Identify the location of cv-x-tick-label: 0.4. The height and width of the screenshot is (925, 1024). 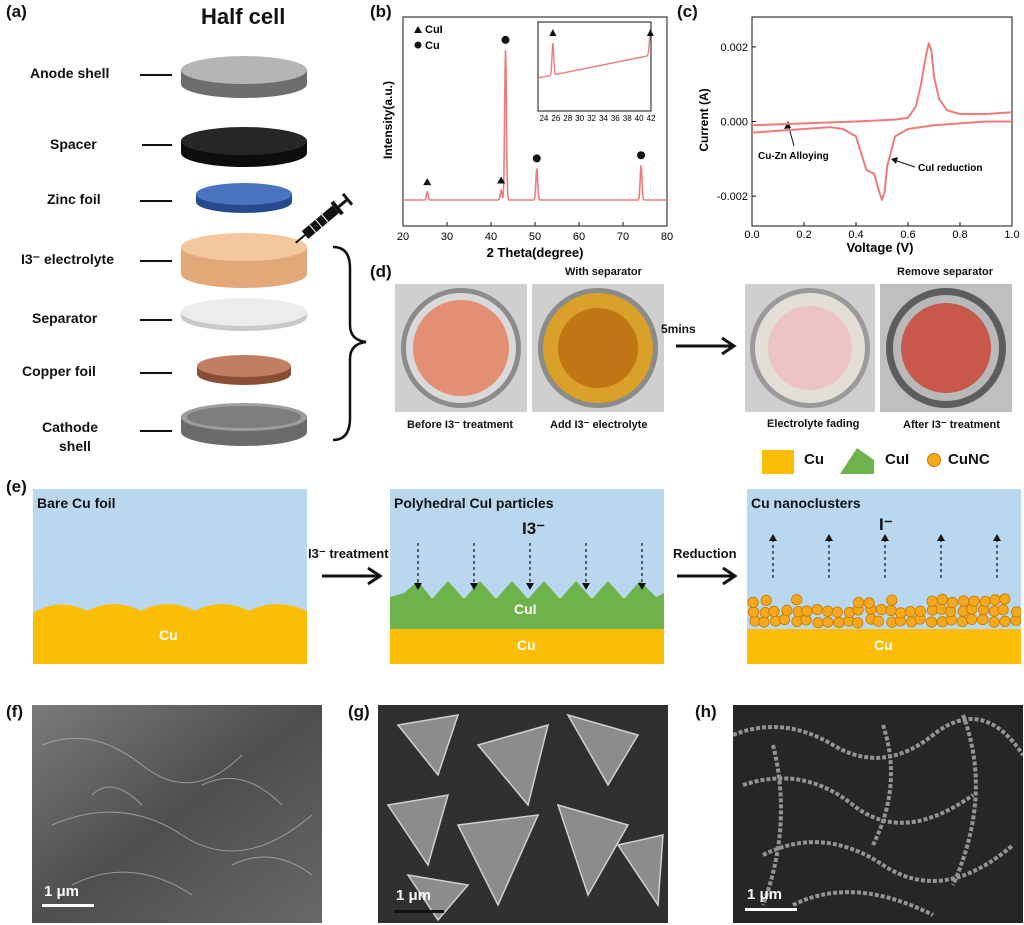
(855, 235).